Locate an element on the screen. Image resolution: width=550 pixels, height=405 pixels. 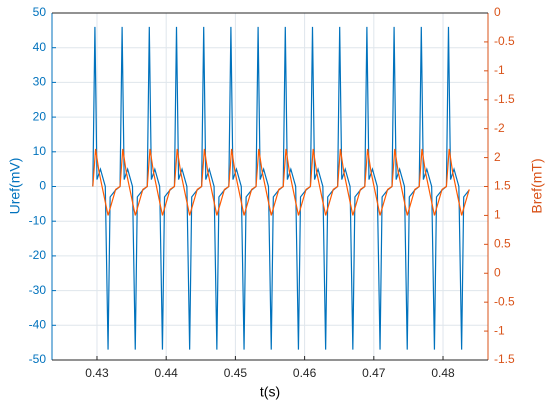
y2-tick-label: 1 is located at coordinates (497, 215).